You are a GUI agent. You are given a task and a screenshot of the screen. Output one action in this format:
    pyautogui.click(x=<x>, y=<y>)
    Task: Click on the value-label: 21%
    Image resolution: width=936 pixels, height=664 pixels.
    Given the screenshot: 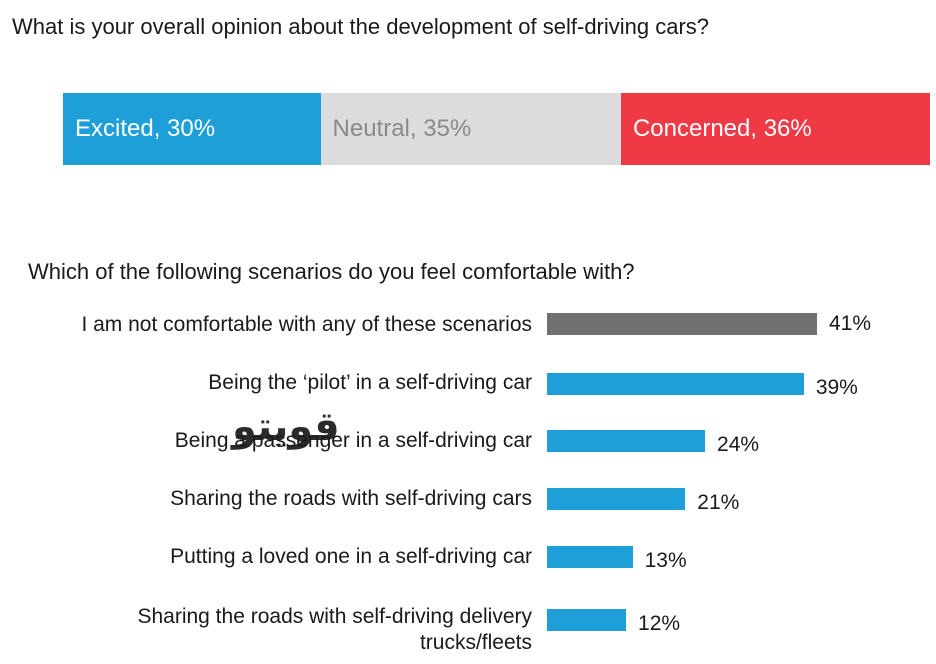 What is the action you would take?
    pyautogui.click(x=718, y=502)
    